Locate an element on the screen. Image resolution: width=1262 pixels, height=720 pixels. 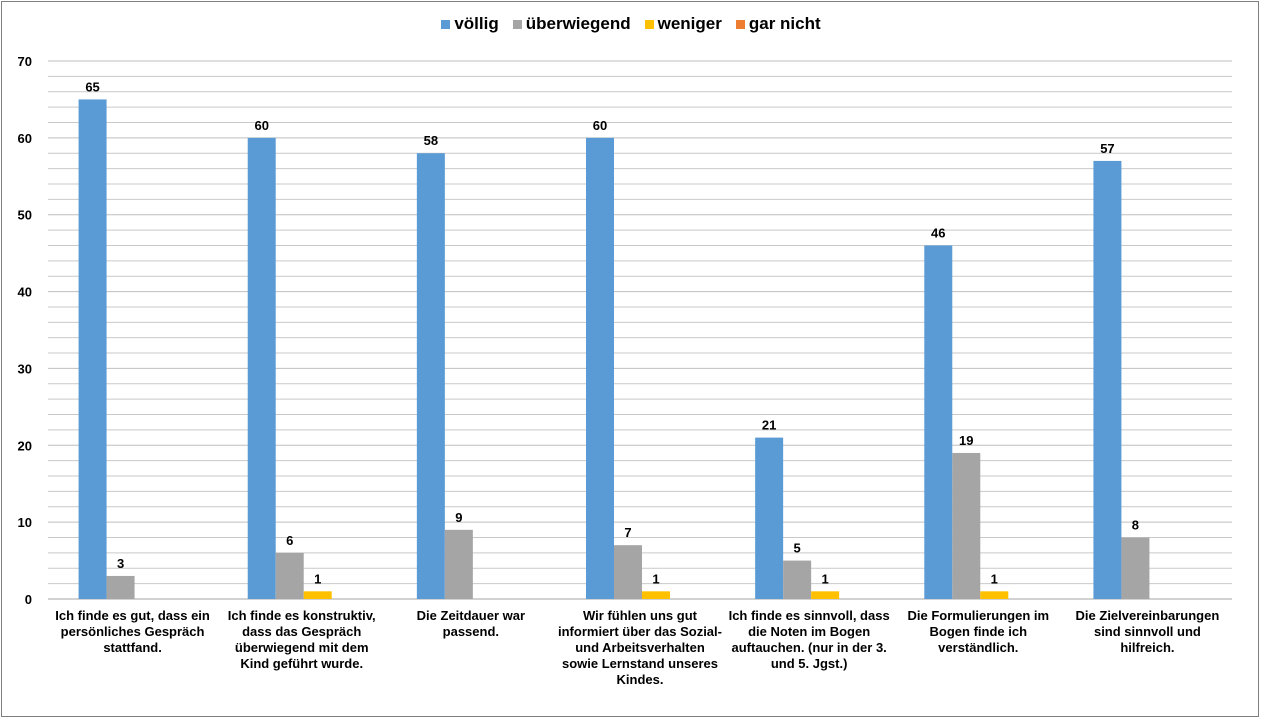
legend-item-weniger: weniger is located at coordinates (683, 24).